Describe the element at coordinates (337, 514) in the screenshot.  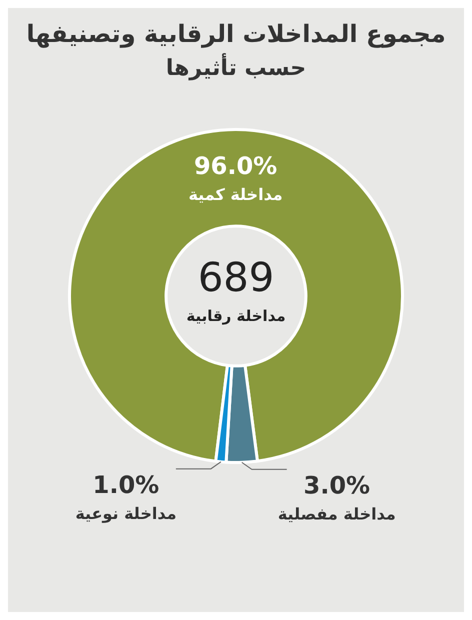
I see `slice-label: مداخلة مفصلية` at that location.